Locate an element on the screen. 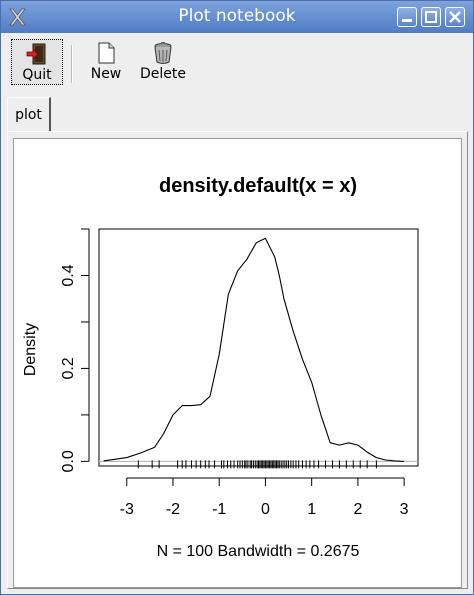 The image size is (474, 595). x-tick-label: 2 is located at coordinates (357, 509).